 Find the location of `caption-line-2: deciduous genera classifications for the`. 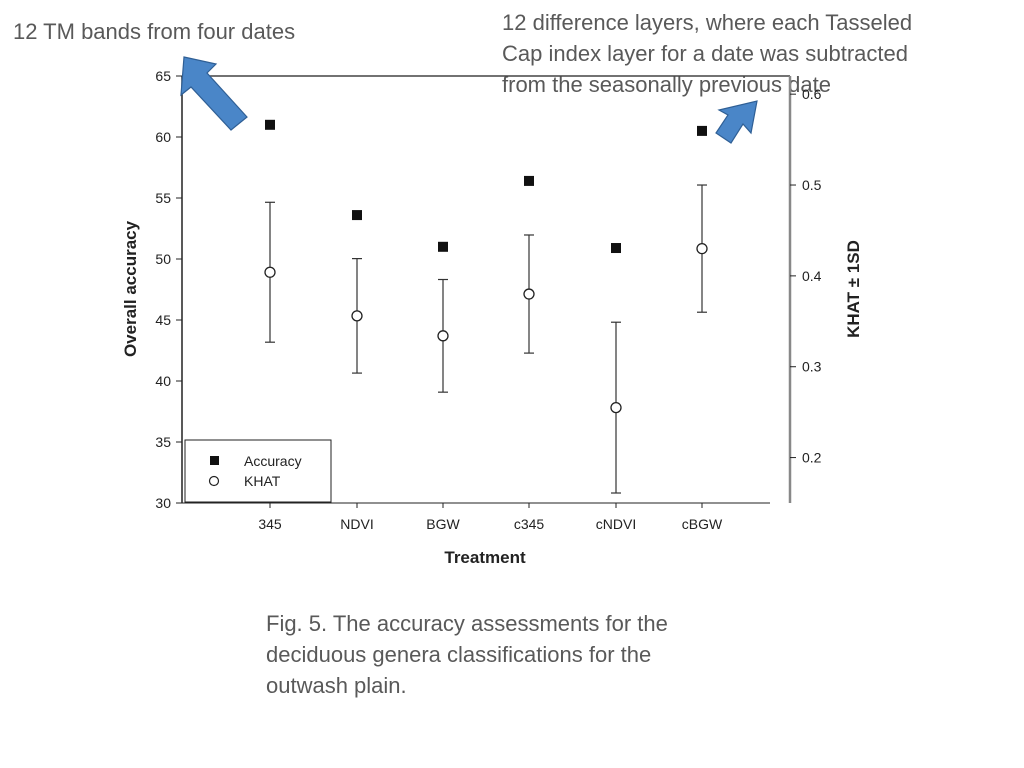

caption-line-2: deciduous genera classifications for the is located at coordinates (459, 654).